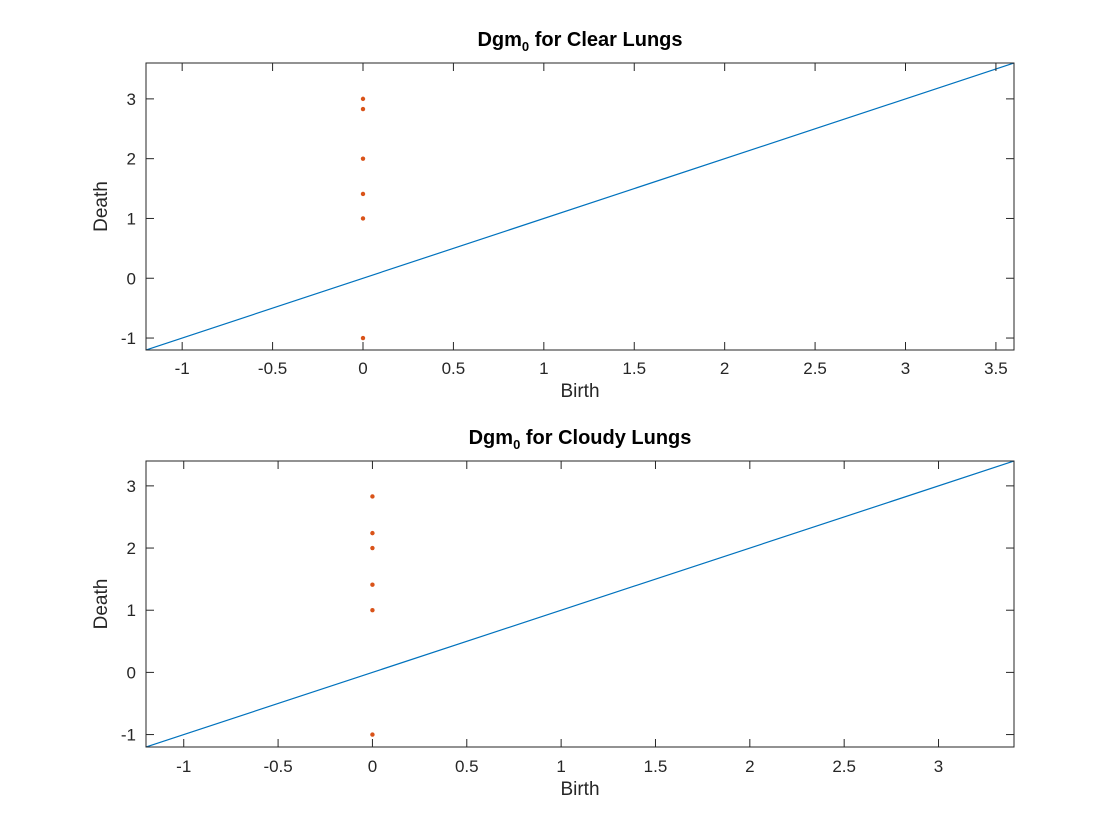  I want to click on chart-title: Dgm0 for Cloudy Lungs, so click(580, 439).